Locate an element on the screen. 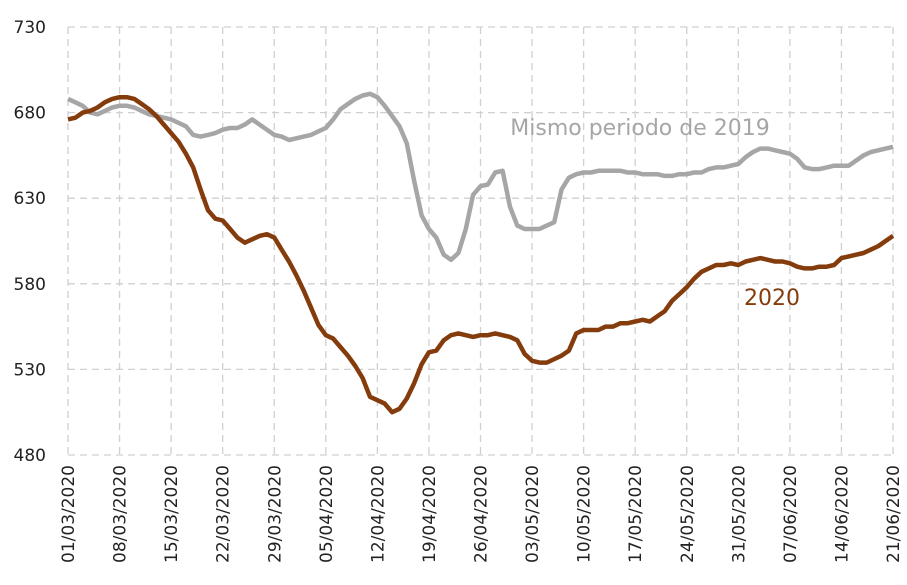 The width and height of the screenshot is (907, 585). series-label: 2020 is located at coordinates (772, 298).